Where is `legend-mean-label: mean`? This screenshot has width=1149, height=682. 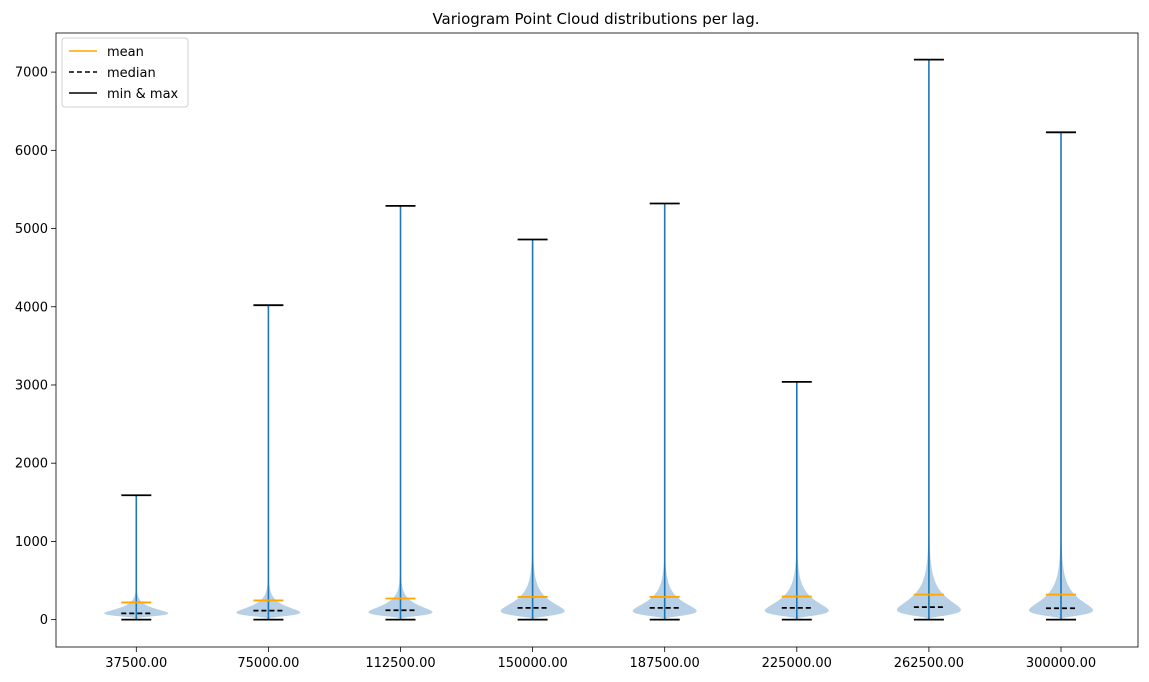 legend-mean-label: mean is located at coordinates (125, 52).